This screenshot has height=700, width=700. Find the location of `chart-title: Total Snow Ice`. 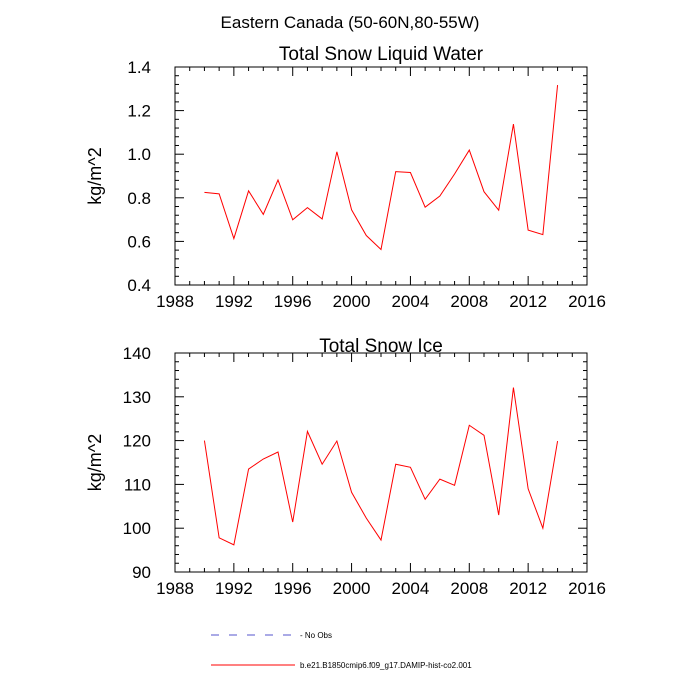

chart-title: Total Snow Ice is located at coordinates (381, 346).